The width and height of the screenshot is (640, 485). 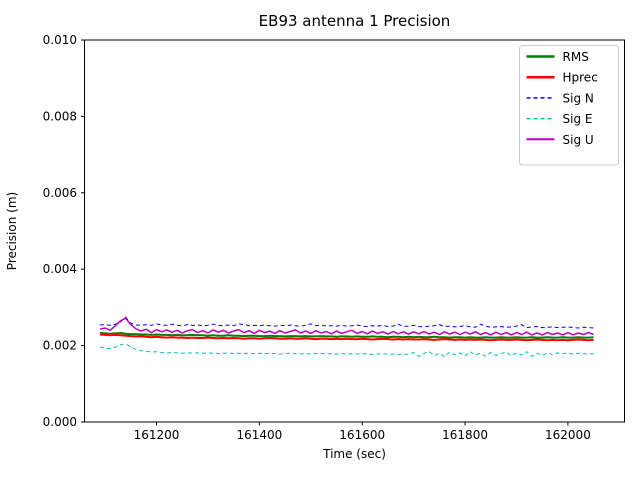 I want to click on y-axis-label: Precision (m), so click(x=12, y=231).